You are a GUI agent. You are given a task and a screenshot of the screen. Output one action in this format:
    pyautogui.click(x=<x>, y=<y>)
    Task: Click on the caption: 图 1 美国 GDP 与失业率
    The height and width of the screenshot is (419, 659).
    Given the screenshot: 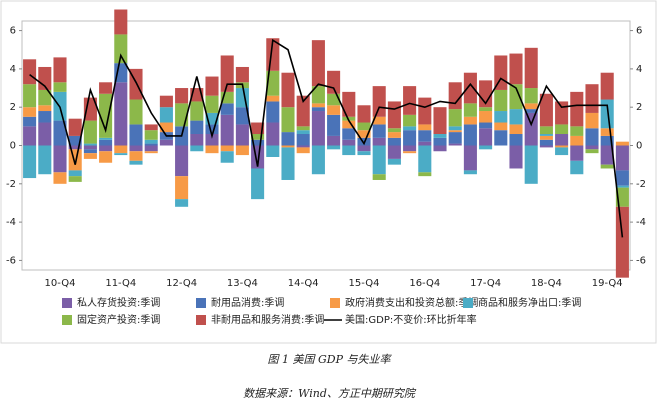 What is the action you would take?
    pyautogui.click(x=330, y=359)
    